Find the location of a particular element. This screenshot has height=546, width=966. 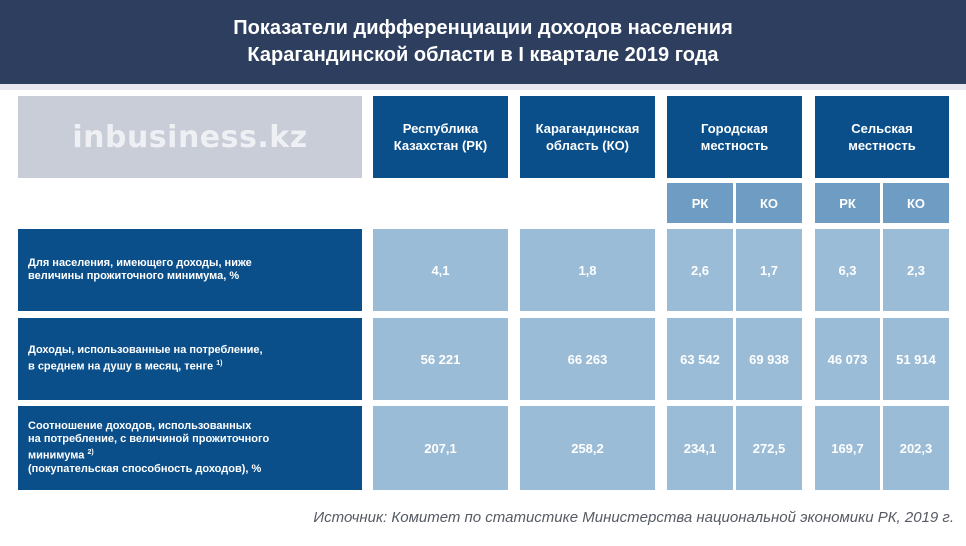

subheader-rural-rk: РК is located at coordinates (847, 203).